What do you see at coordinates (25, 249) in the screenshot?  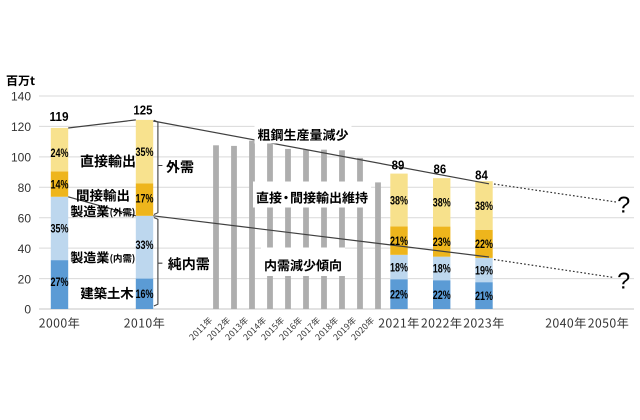 I see `svg-text: 40` at bounding box center [25, 249].